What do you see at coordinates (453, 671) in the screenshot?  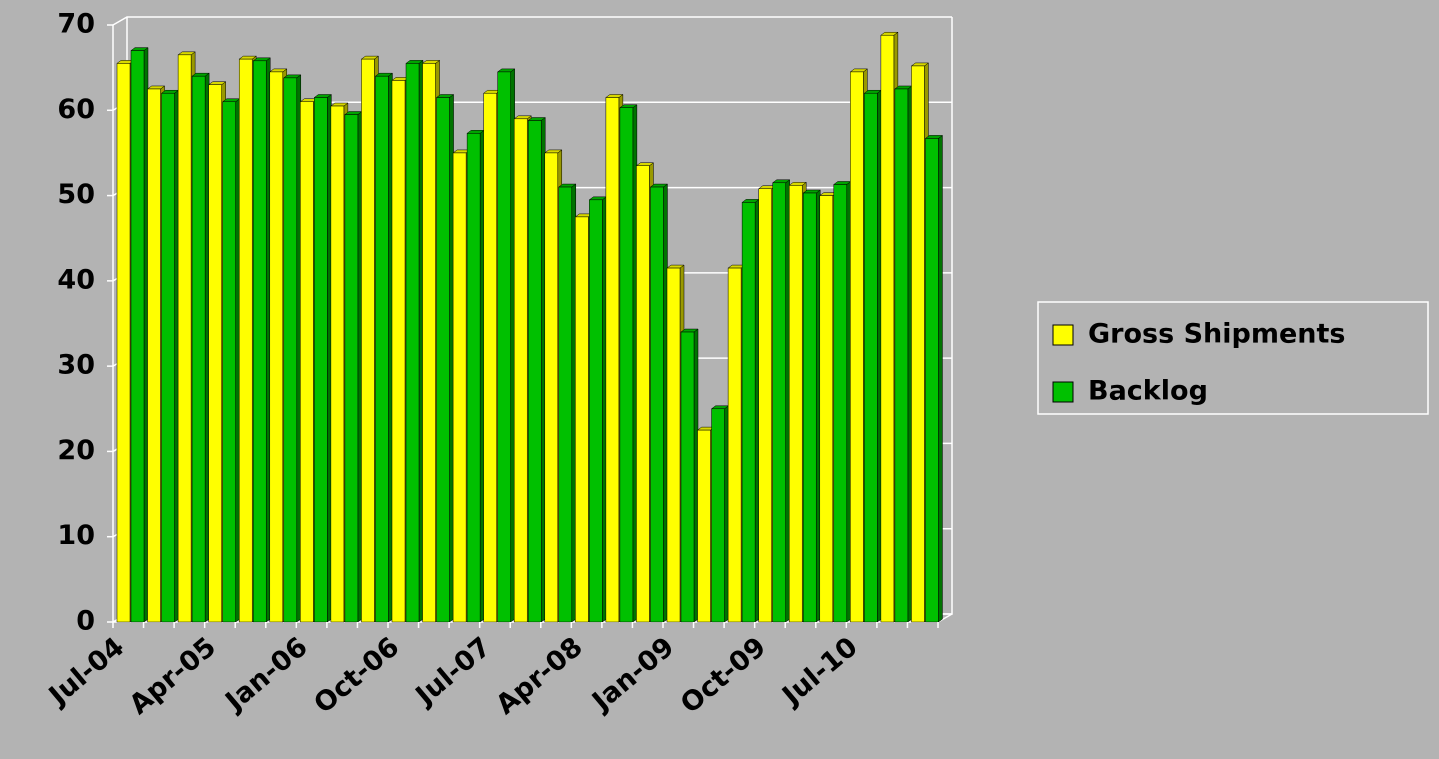 I see `x-tick-label: Jul-07` at bounding box center [453, 671].